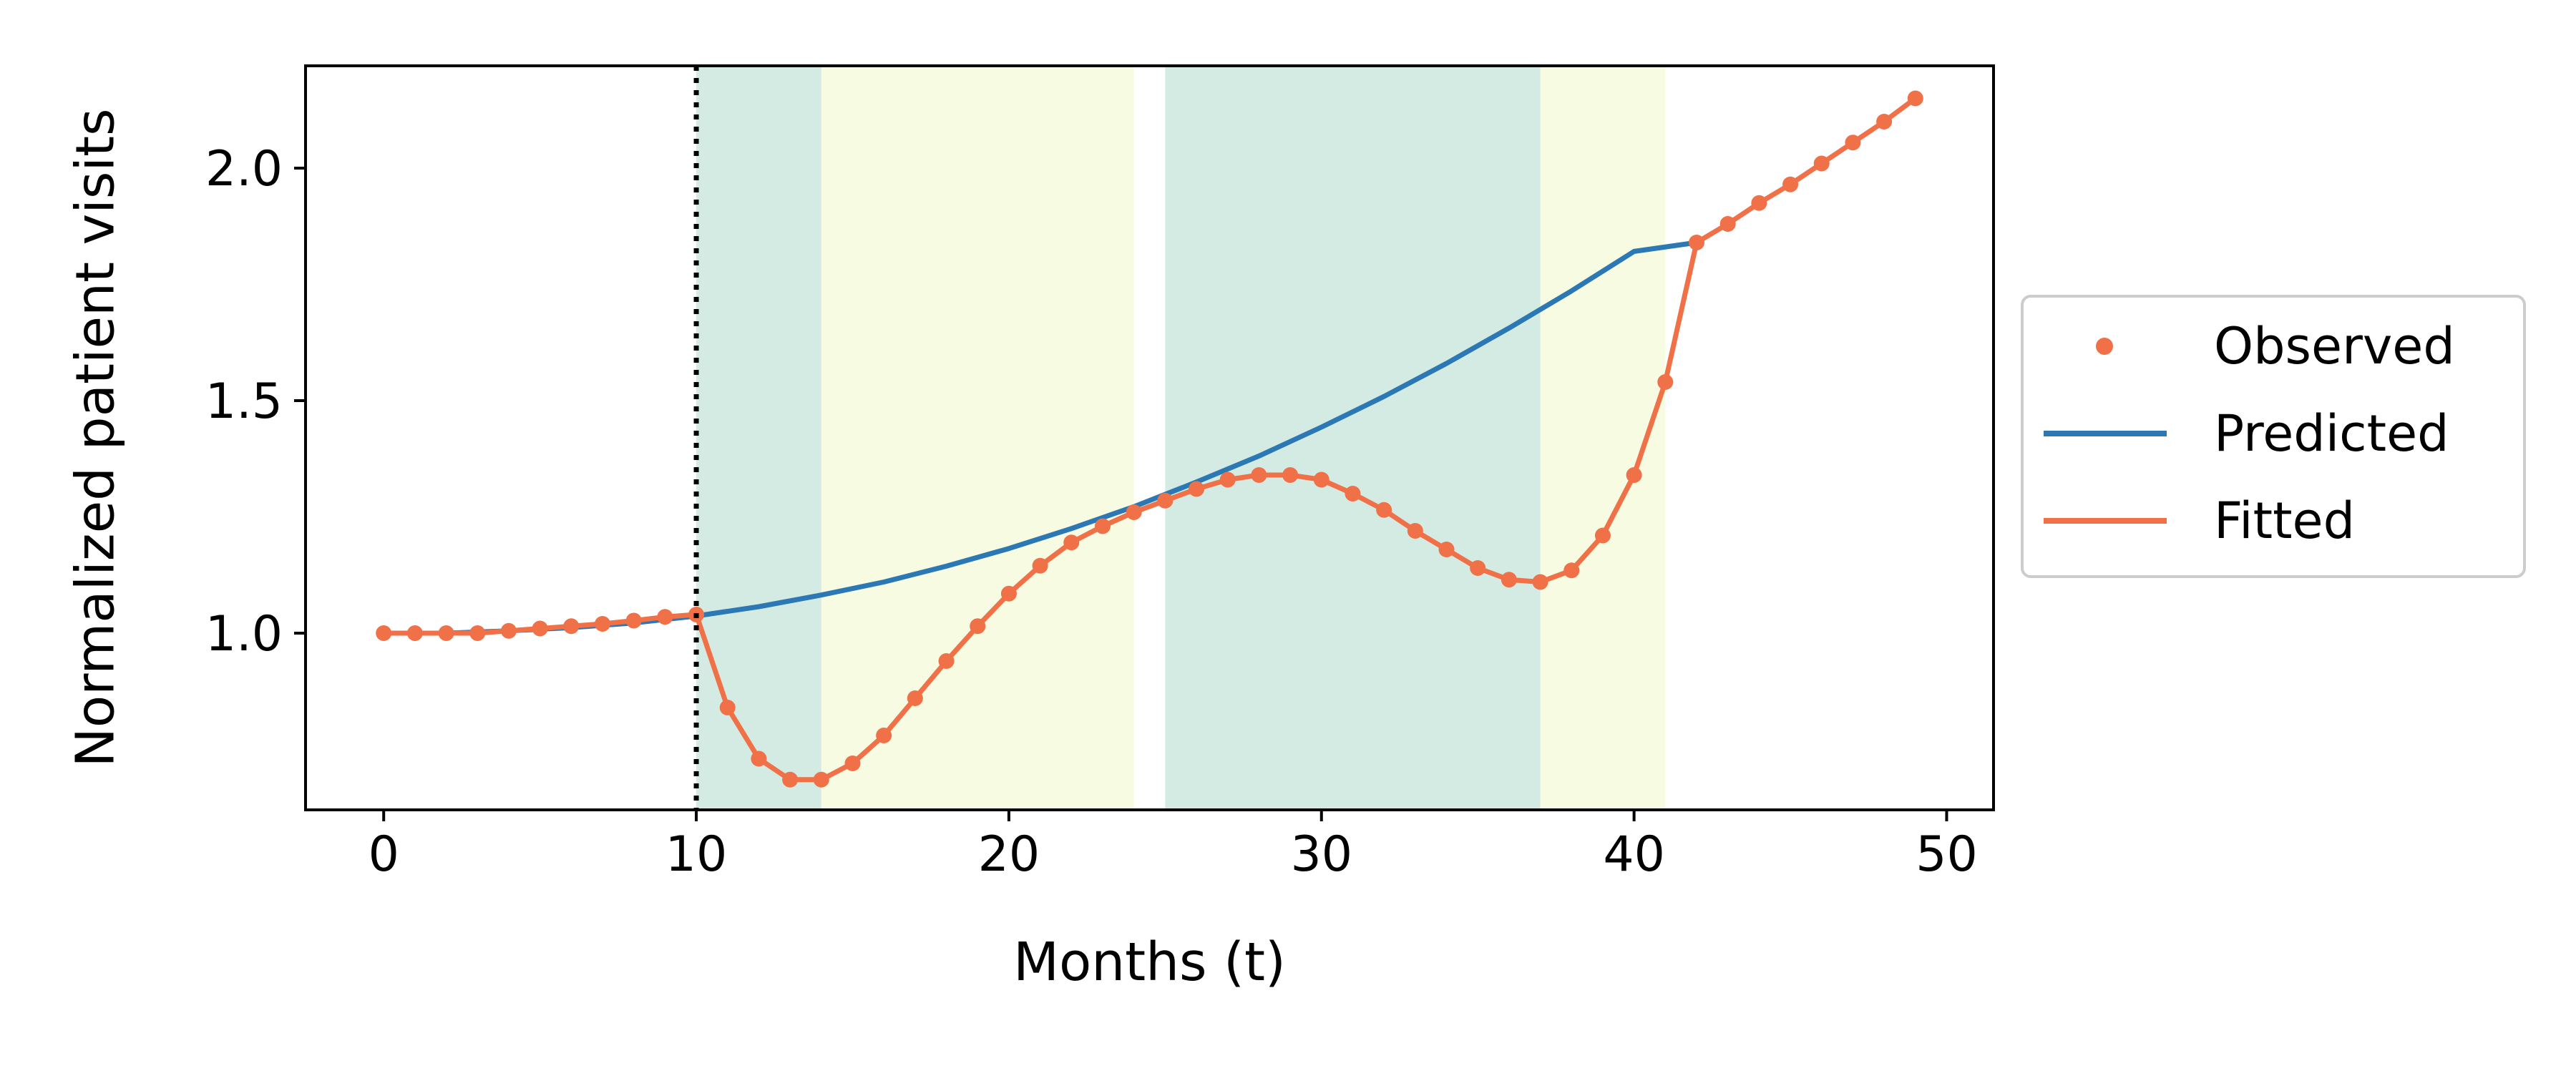  What do you see at coordinates (244, 634) in the screenshot?
I see `y-tick-label: 1.0` at bounding box center [244, 634].